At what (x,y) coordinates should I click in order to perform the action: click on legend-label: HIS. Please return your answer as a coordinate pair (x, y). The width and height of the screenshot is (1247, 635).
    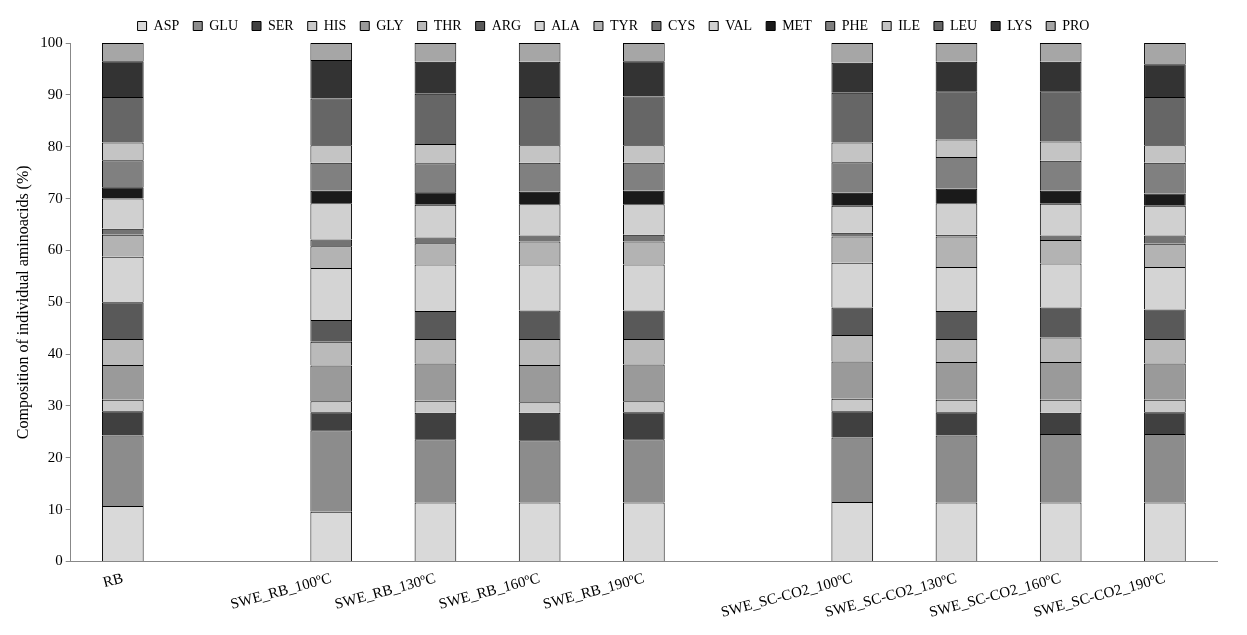
    Looking at the image, I should click on (335, 25).